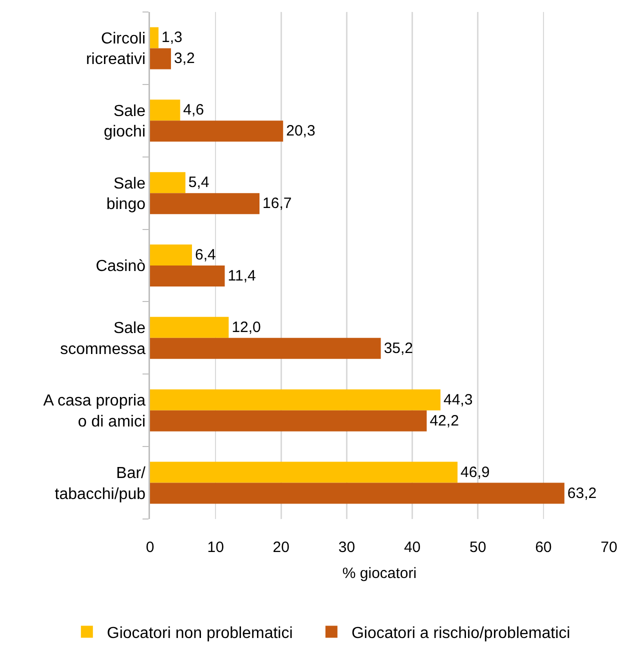  Describe the element at coordinates (199, 633) in the screenshot. I see `legend-label: Giocatori non problematici` at that location.